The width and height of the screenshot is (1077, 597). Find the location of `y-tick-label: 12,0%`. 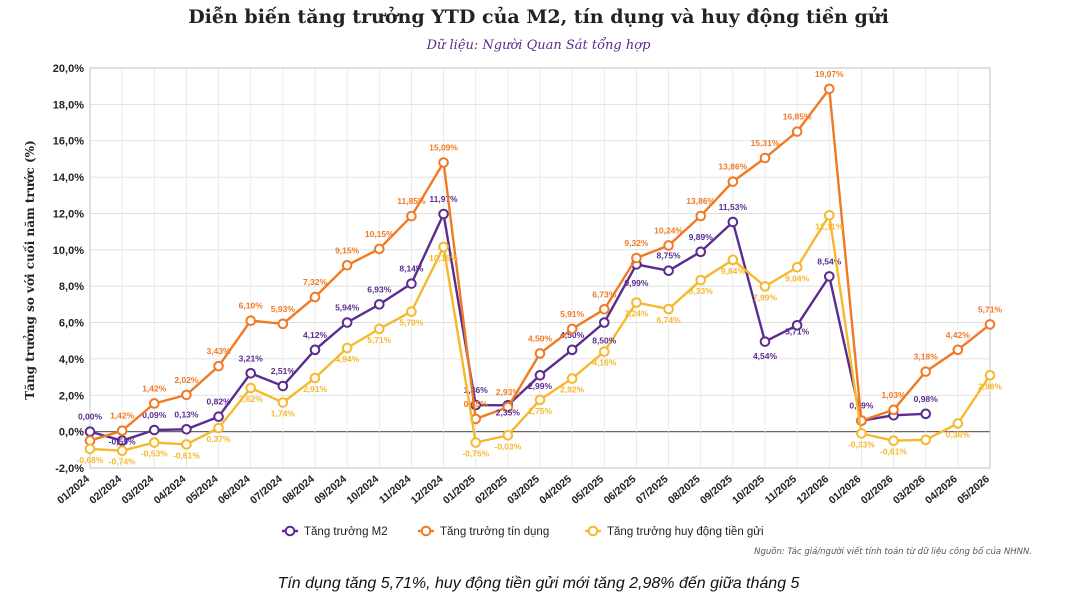

y-tick-label: 12,0% is located at coordinates (68, 214).